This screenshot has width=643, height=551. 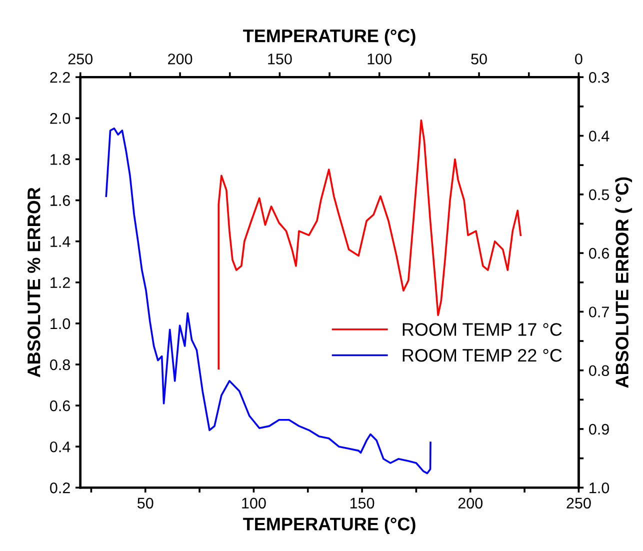 What do you see at coordinates (599, 136) in the screenshot?
I see `y2-tick-label: 0.4` at bounding box center [599, 136].